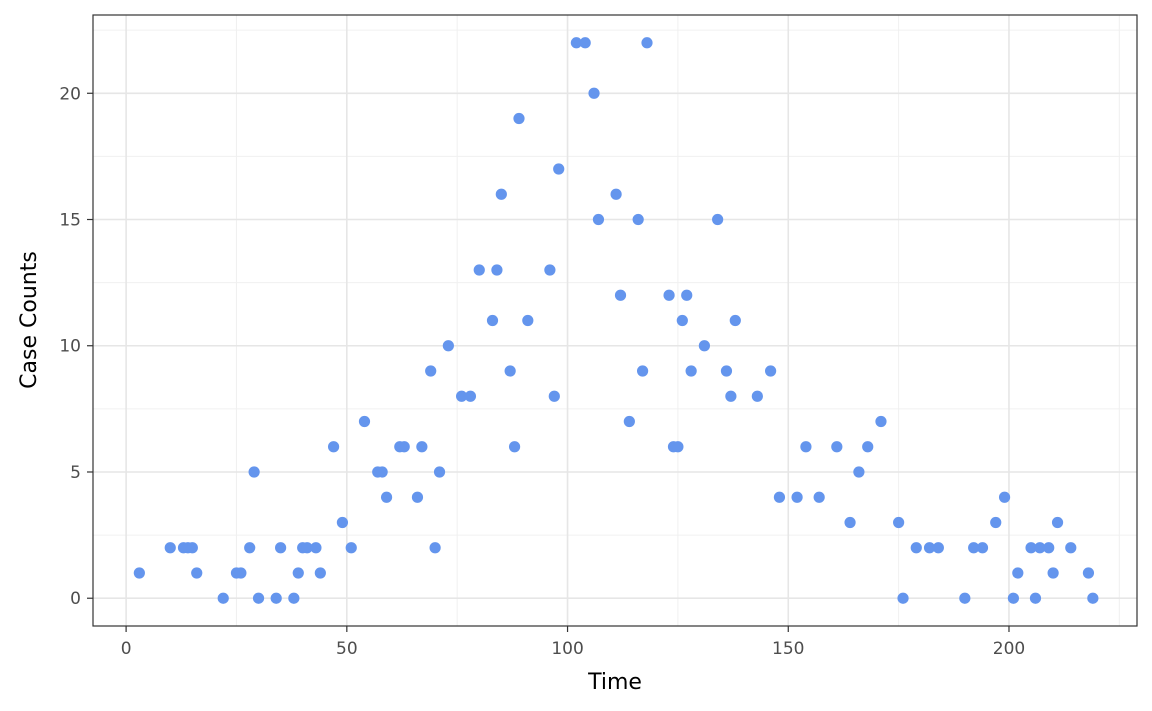  What do you see at coordinates (70, 94) in the screenshot?
I see `y-tick-label: 20` at bounding box center [70, 94].